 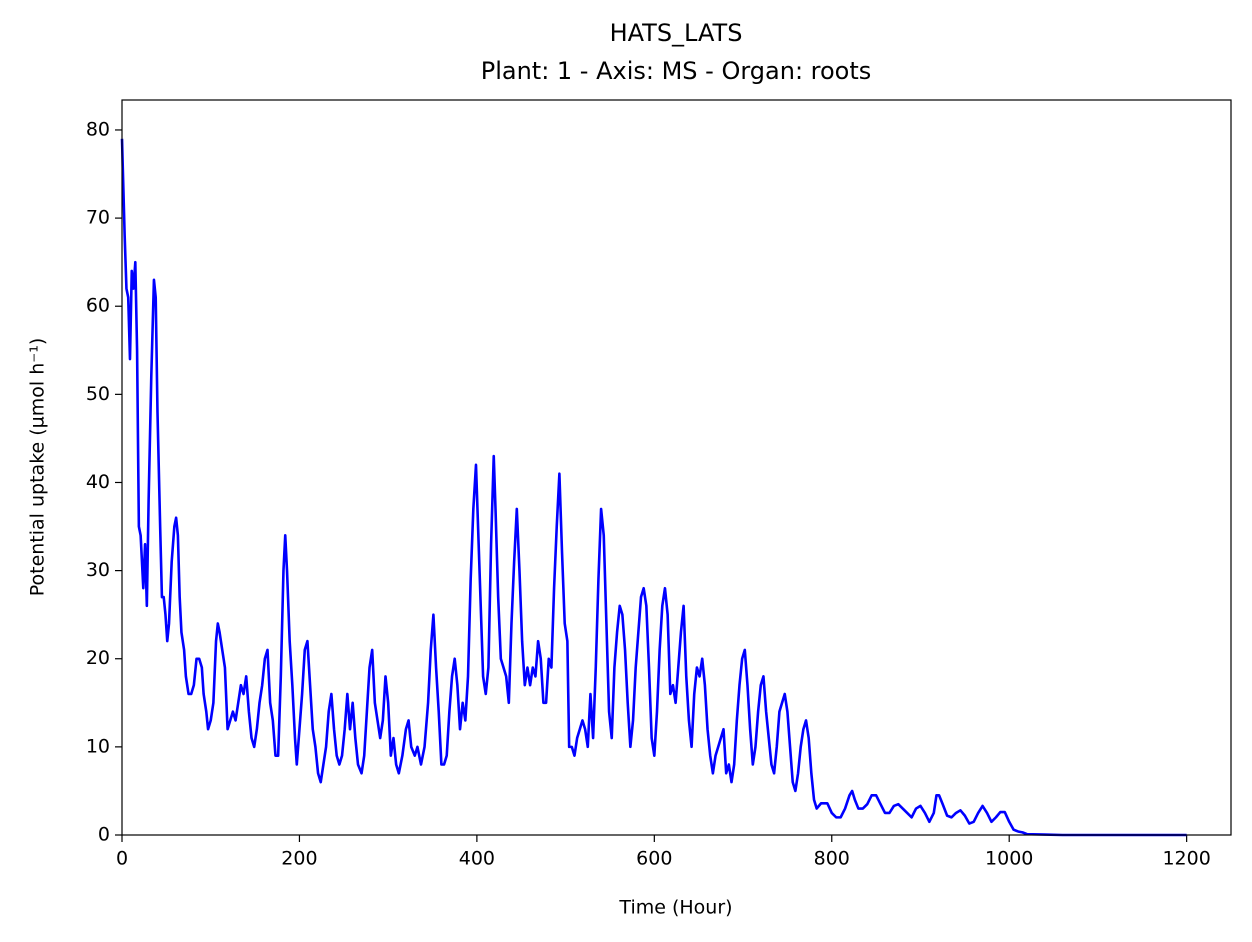 What do you see at coordinates (654, 859) in the screenshot?
I see `x-tick-label: 600` at bounding box center [654, 859].